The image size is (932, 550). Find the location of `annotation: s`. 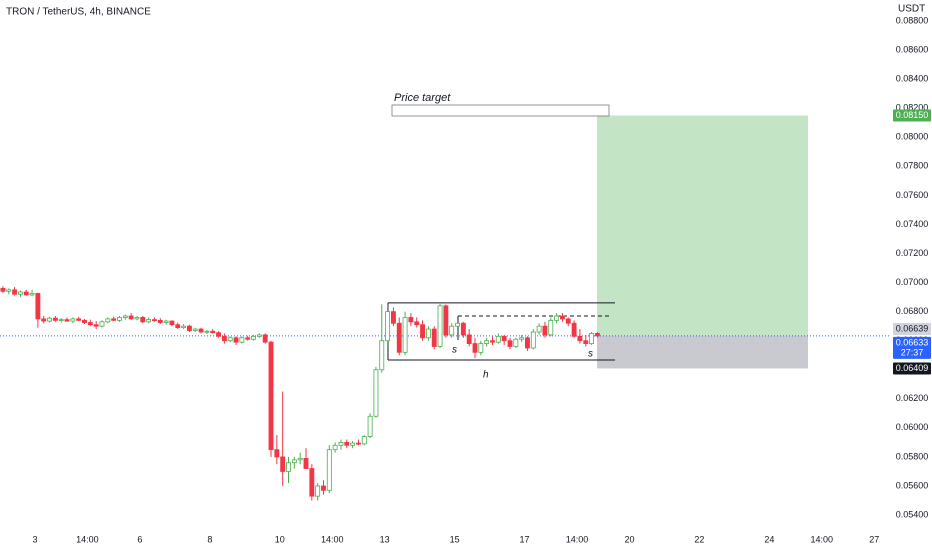

annotation: s is located at coordinates (454, 350).